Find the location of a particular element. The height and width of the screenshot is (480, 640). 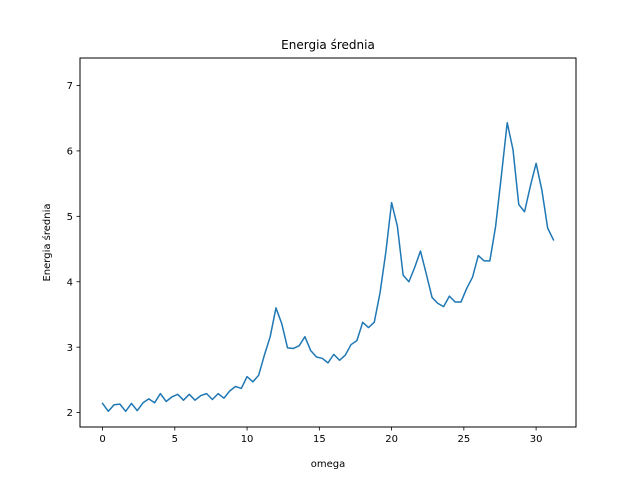

x-tick-label: 0 is located at coordinates (102, 439).